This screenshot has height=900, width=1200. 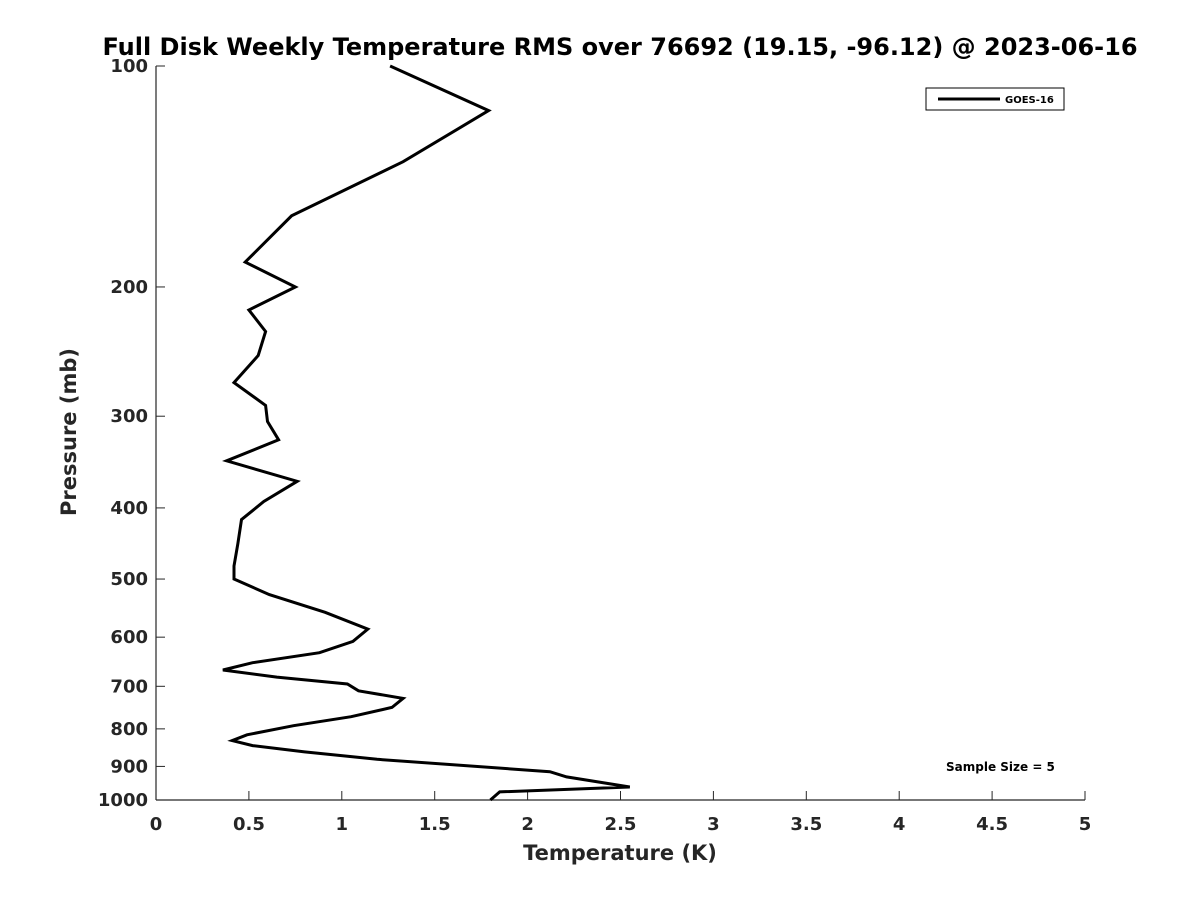 I want to click on y-tick-label: 1000, so click(x=123, y=800).